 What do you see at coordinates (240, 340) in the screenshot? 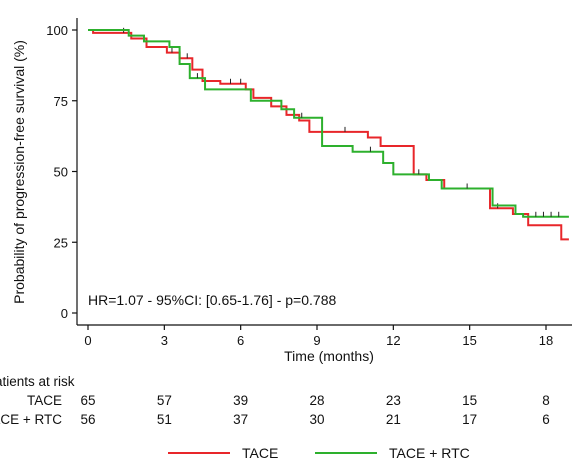
I see `x-tick-label: 6` at bounding box center [240, 340].